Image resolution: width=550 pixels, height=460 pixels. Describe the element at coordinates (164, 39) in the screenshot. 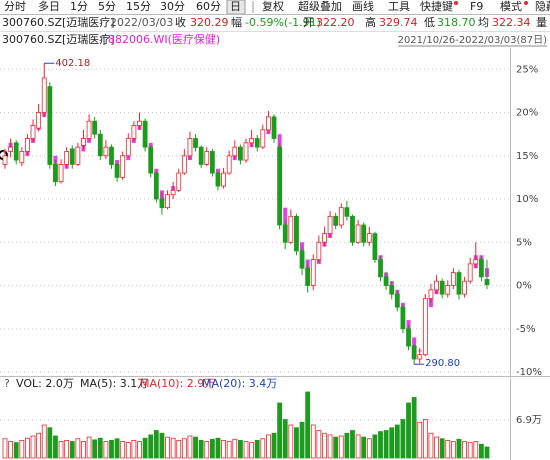

I see `legend-entry: 882006.WI(医疗保健)` at that location.